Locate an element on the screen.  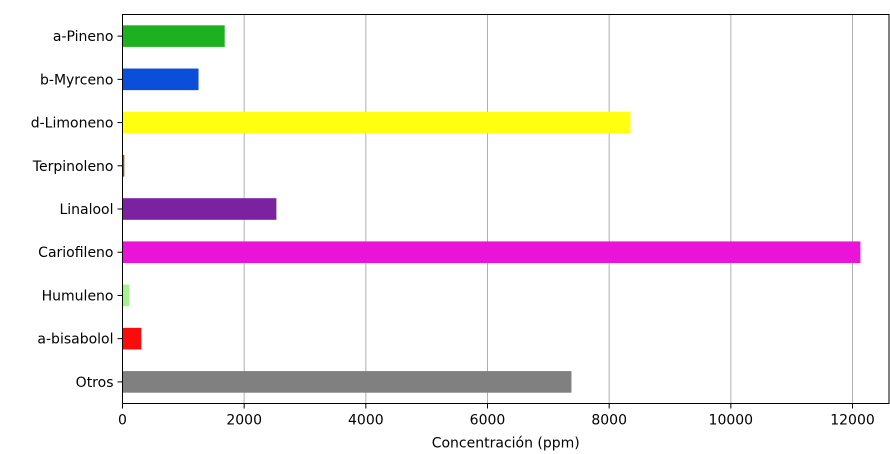
y-tick-label: a-bisabolol is located at coordinates (75, 340).